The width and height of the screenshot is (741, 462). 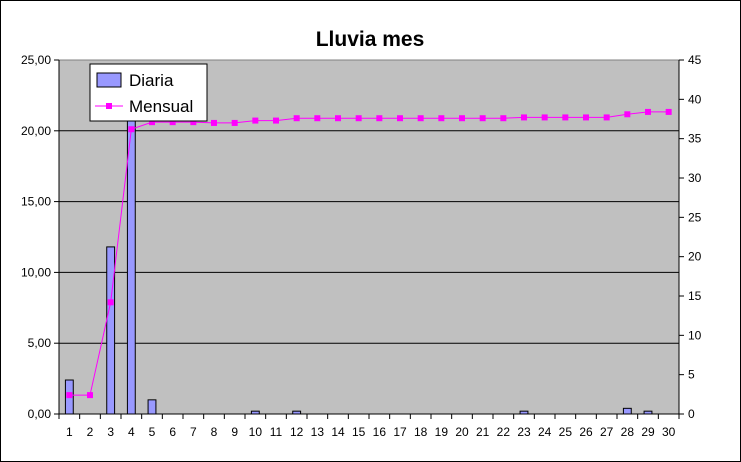 I want to click on x-tick-label: 15, so click(x=359, y=432).